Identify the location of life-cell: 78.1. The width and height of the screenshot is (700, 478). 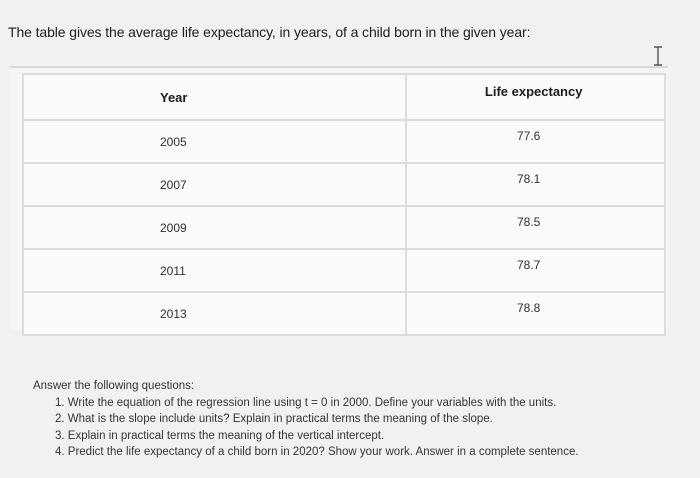
(535, 184).